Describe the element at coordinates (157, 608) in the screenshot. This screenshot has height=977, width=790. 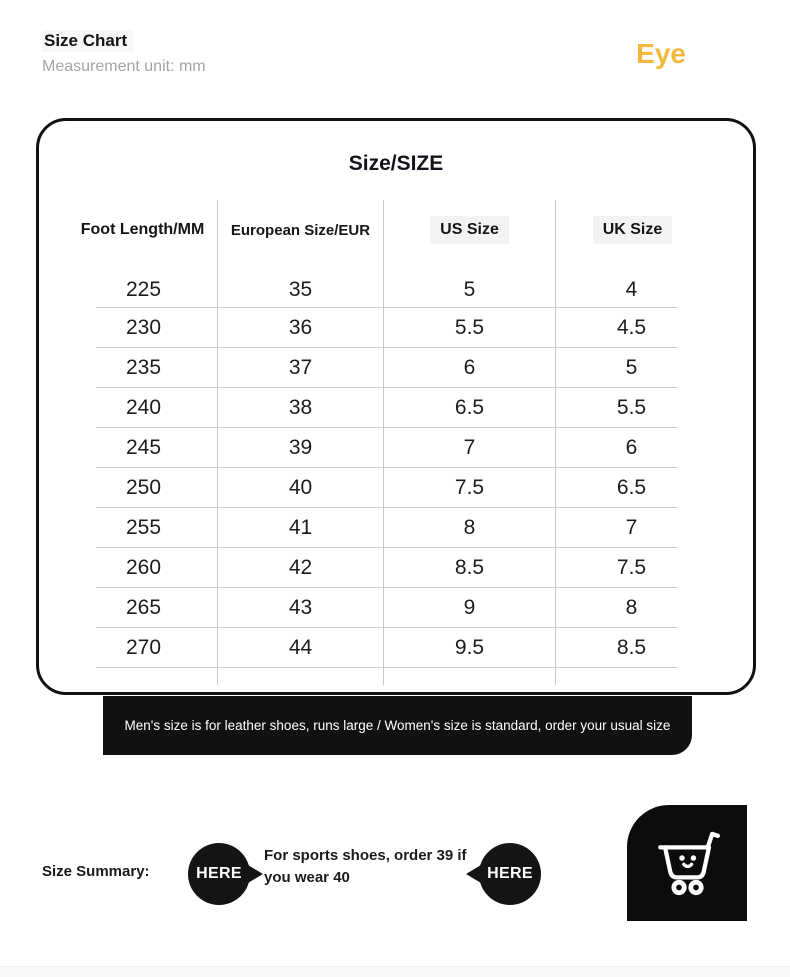
I see `table-cell: 265` at that location.